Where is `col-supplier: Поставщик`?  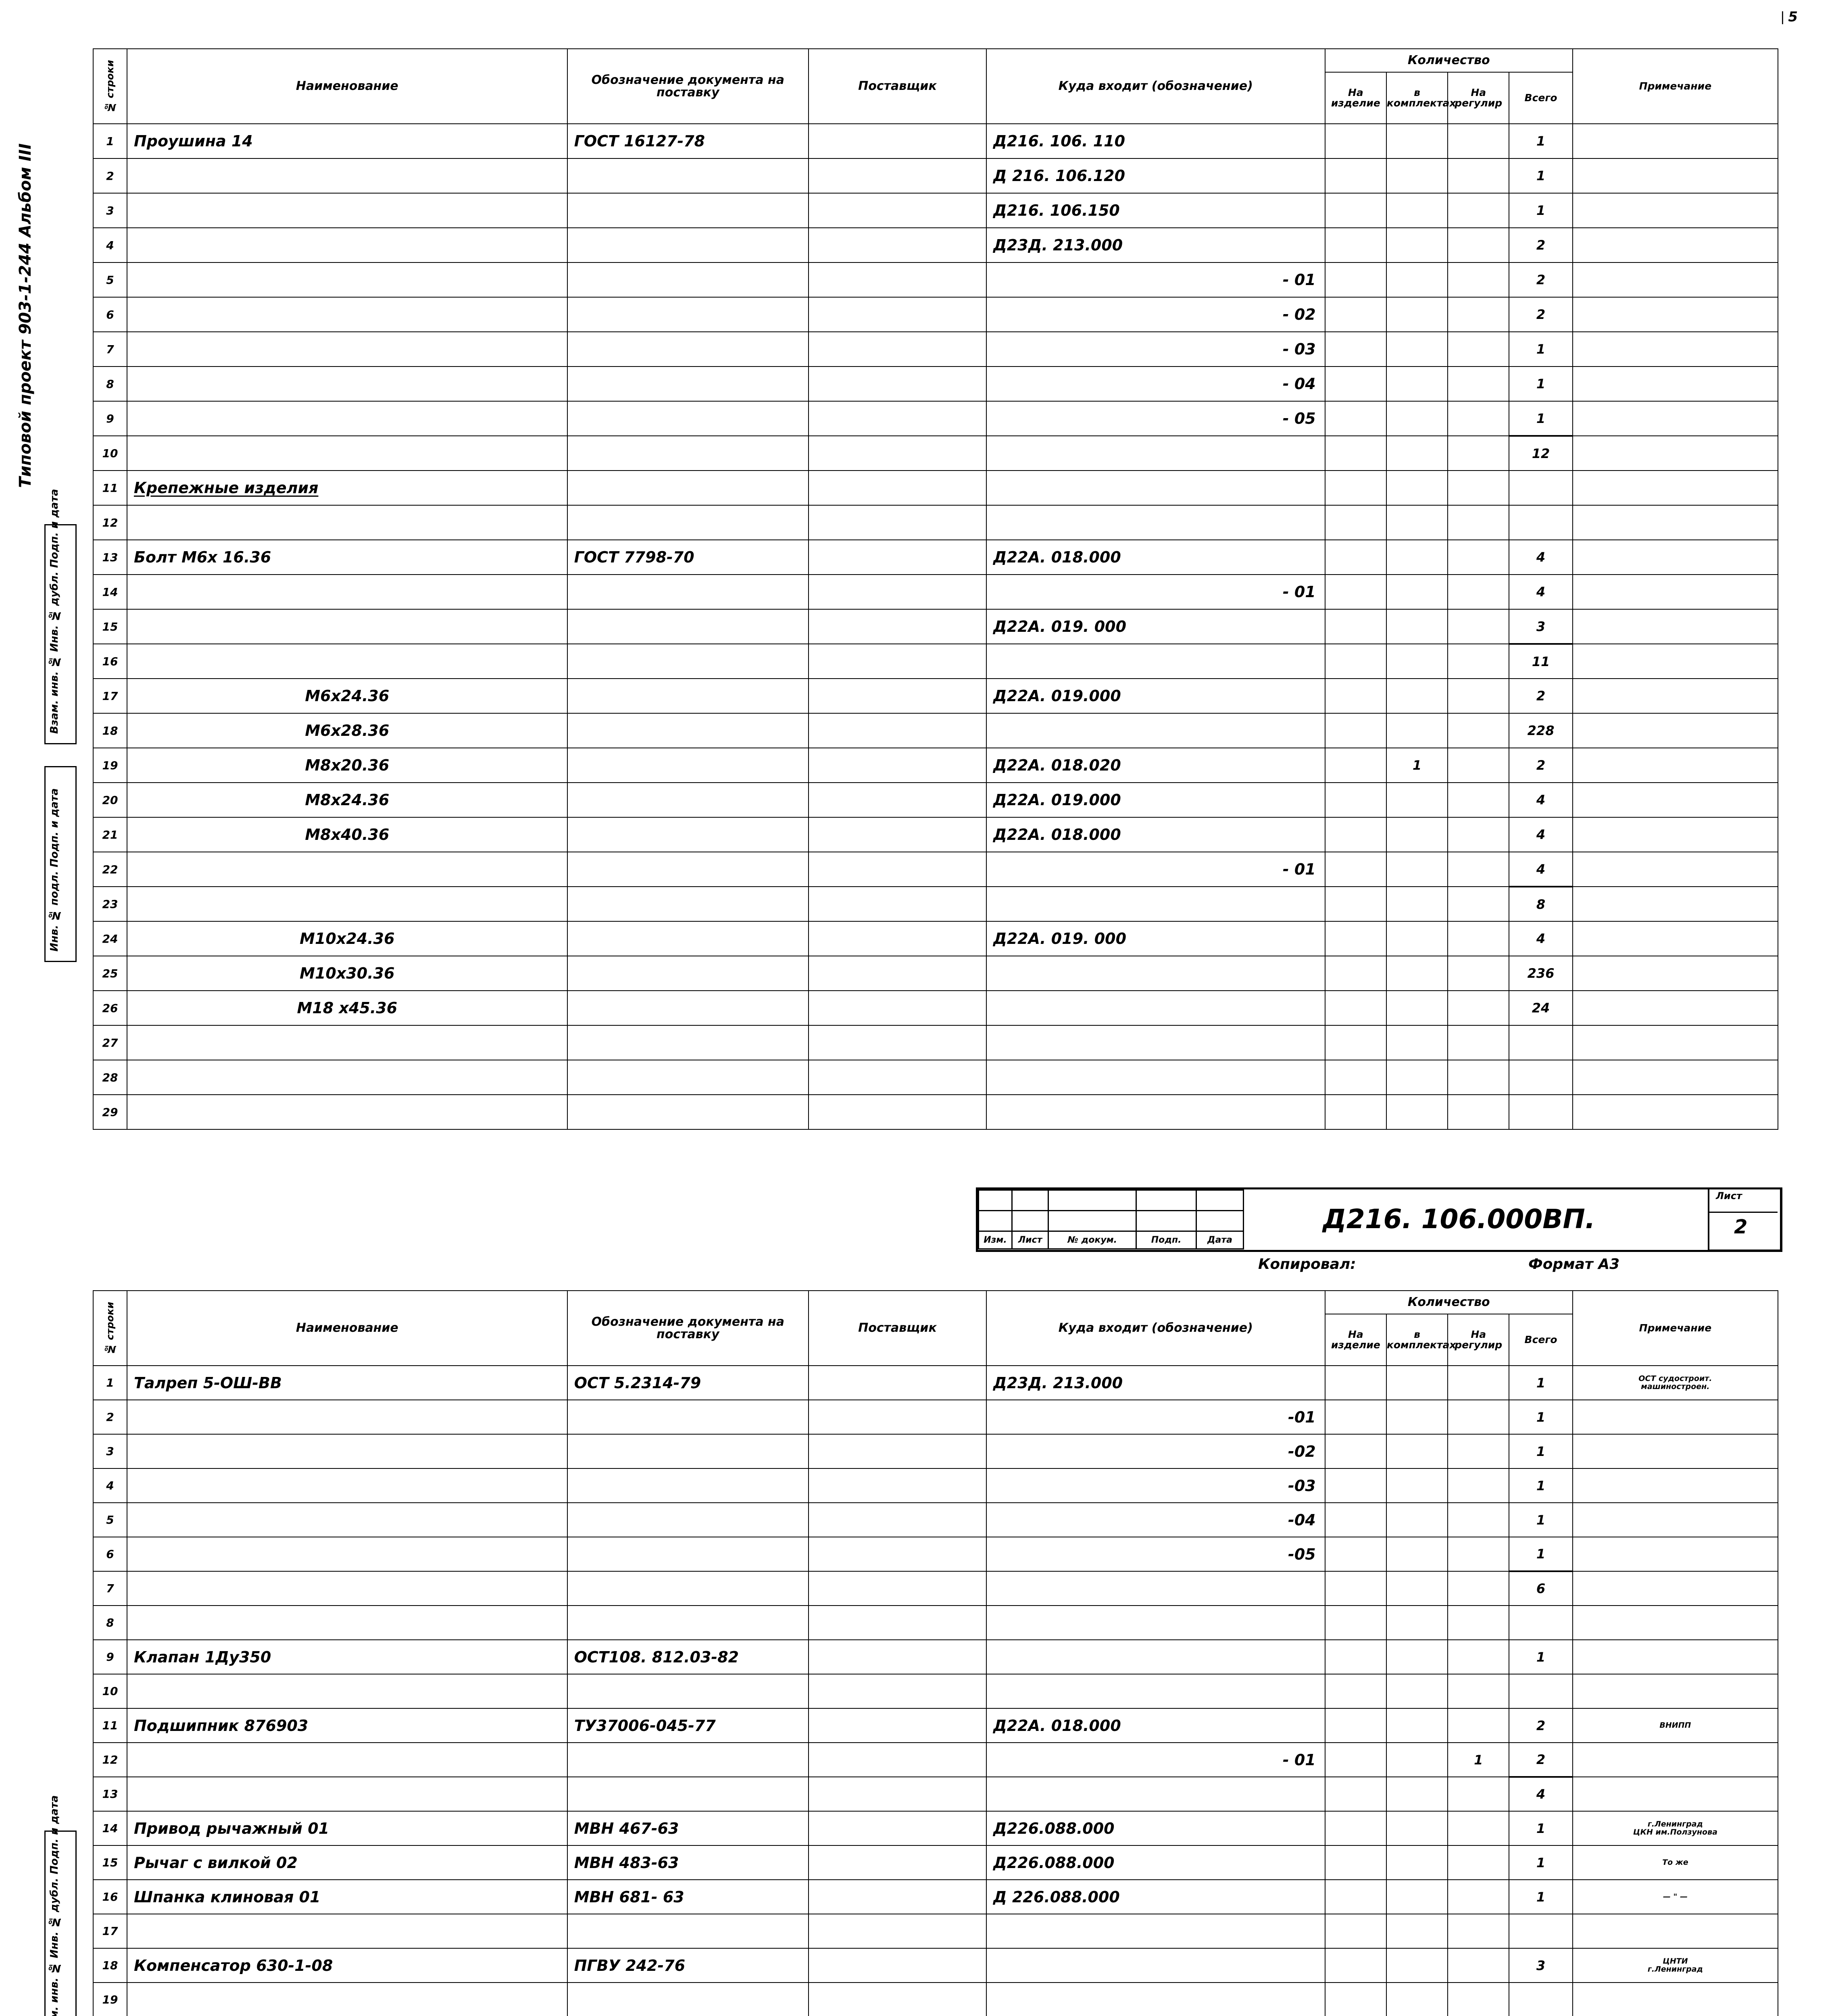 col-supplier: Поставщик is located at coordinates (898, 1328).